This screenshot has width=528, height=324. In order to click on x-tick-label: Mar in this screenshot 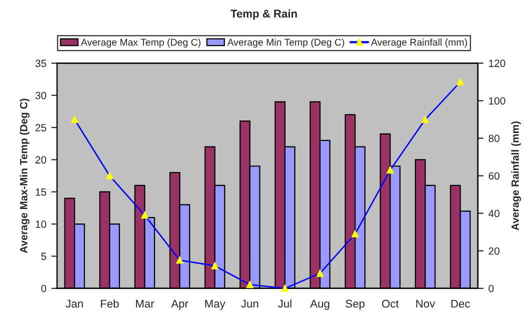, I will do `click(145, 304)`.